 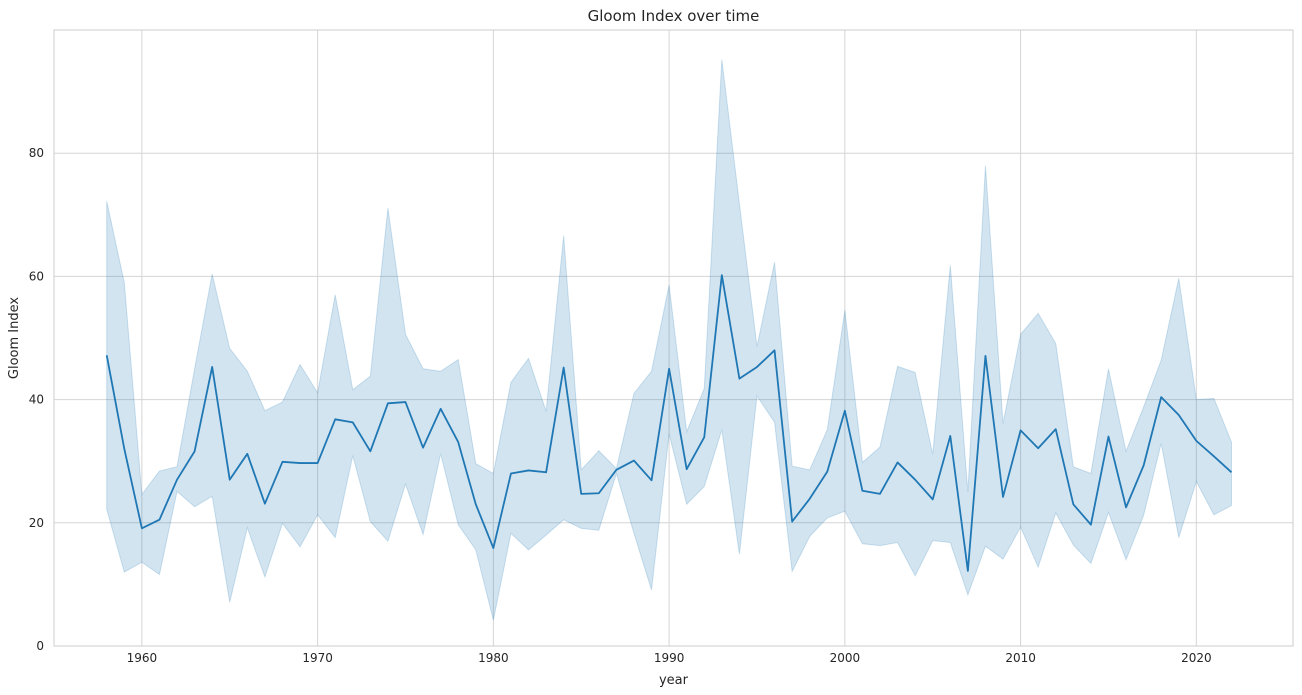 What do you see at coordinates (845, 658) in the screenshot?
I see `x-tick-label: 2000` at bounding box center [845, 658].